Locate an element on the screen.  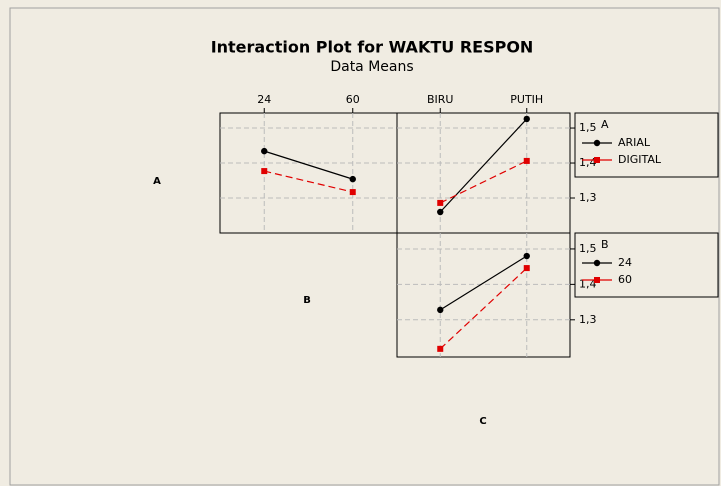
panel is located at coordinates (483, 295).